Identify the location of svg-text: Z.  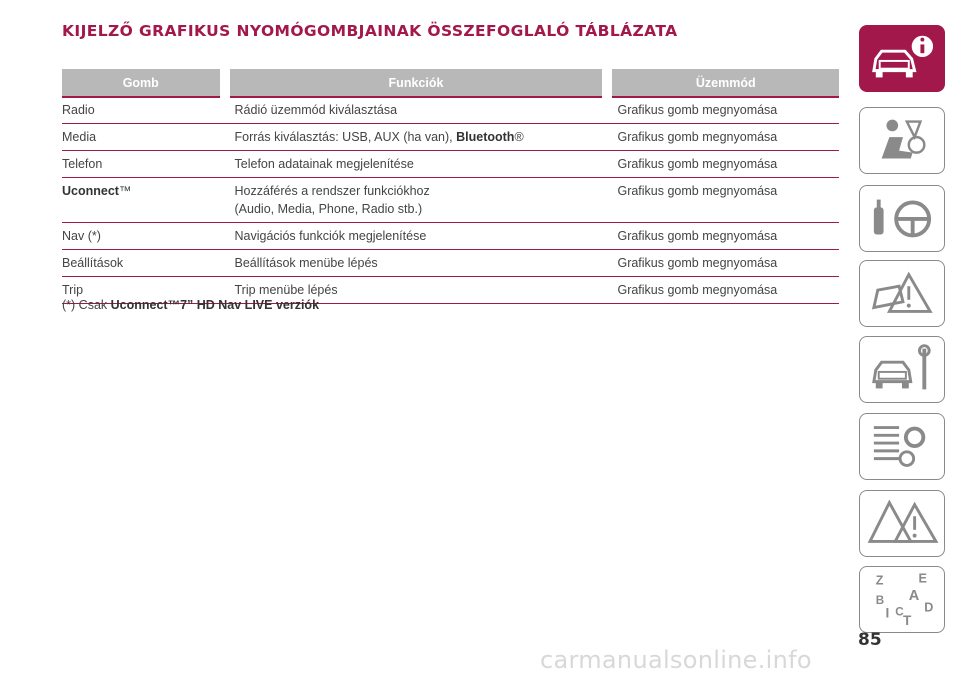
(880, 580).